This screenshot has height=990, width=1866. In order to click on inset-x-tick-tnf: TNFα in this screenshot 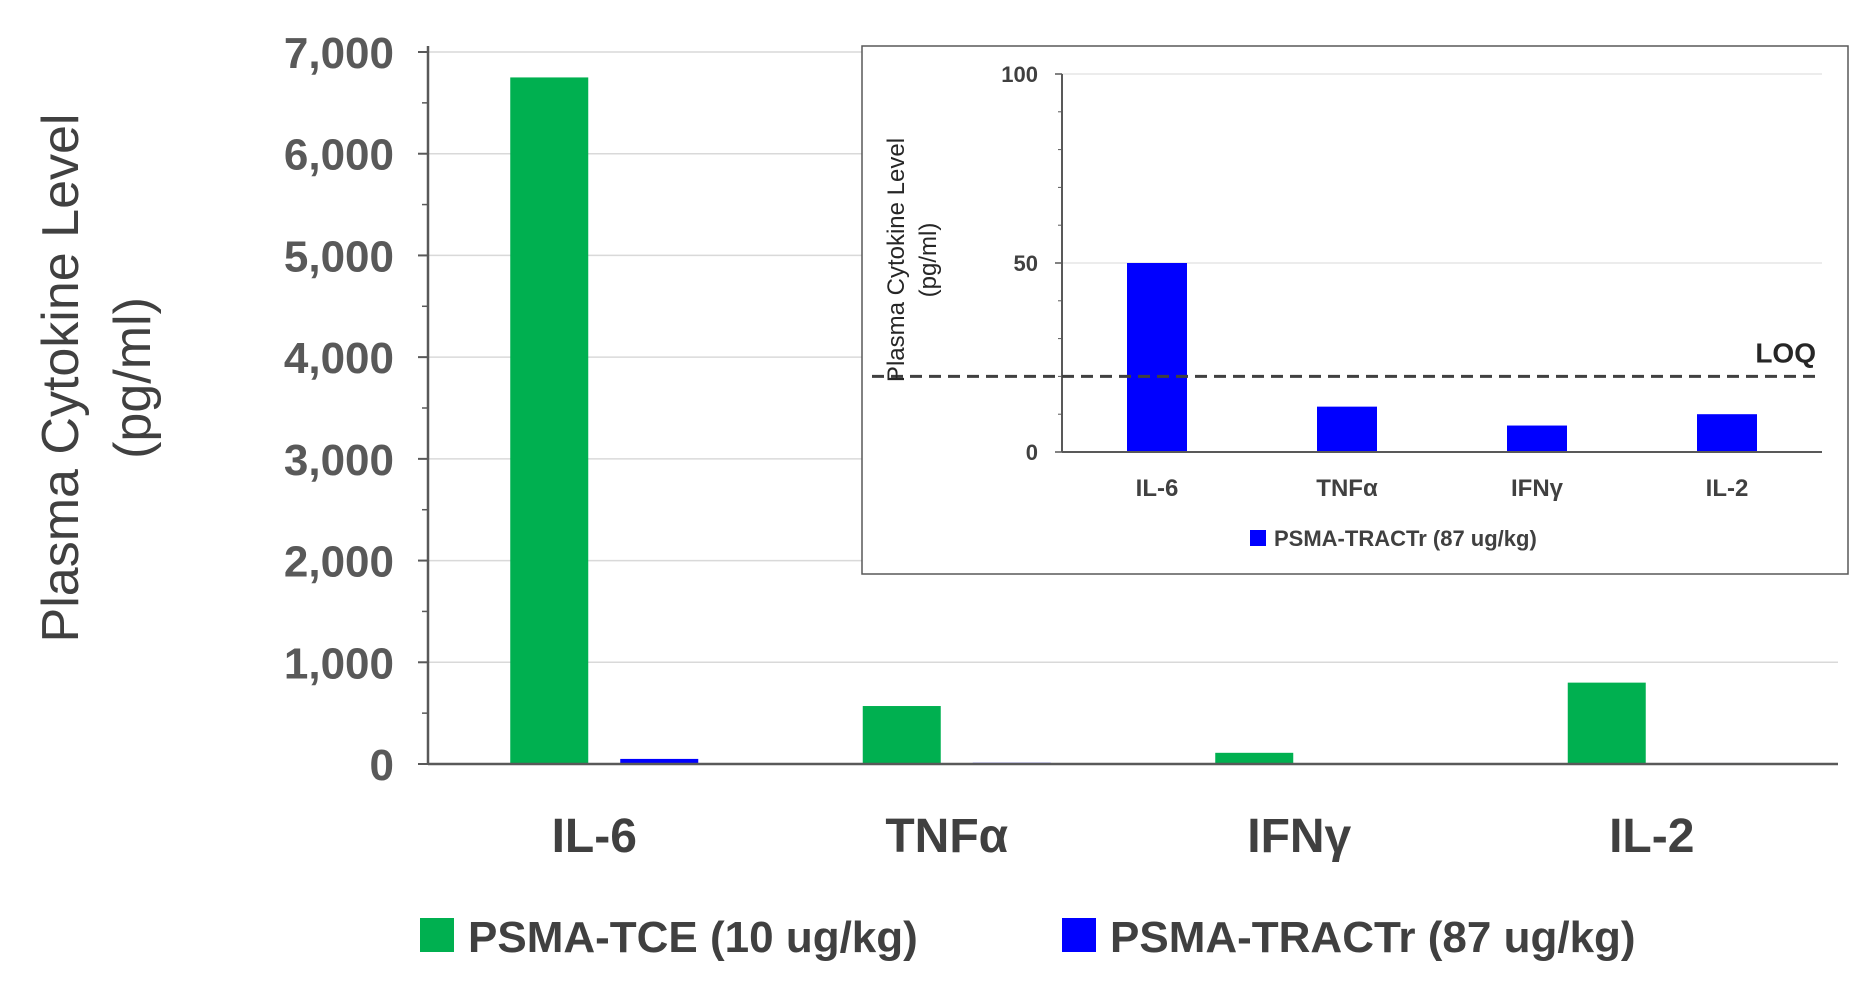, I will do `click(1347, 488)`.